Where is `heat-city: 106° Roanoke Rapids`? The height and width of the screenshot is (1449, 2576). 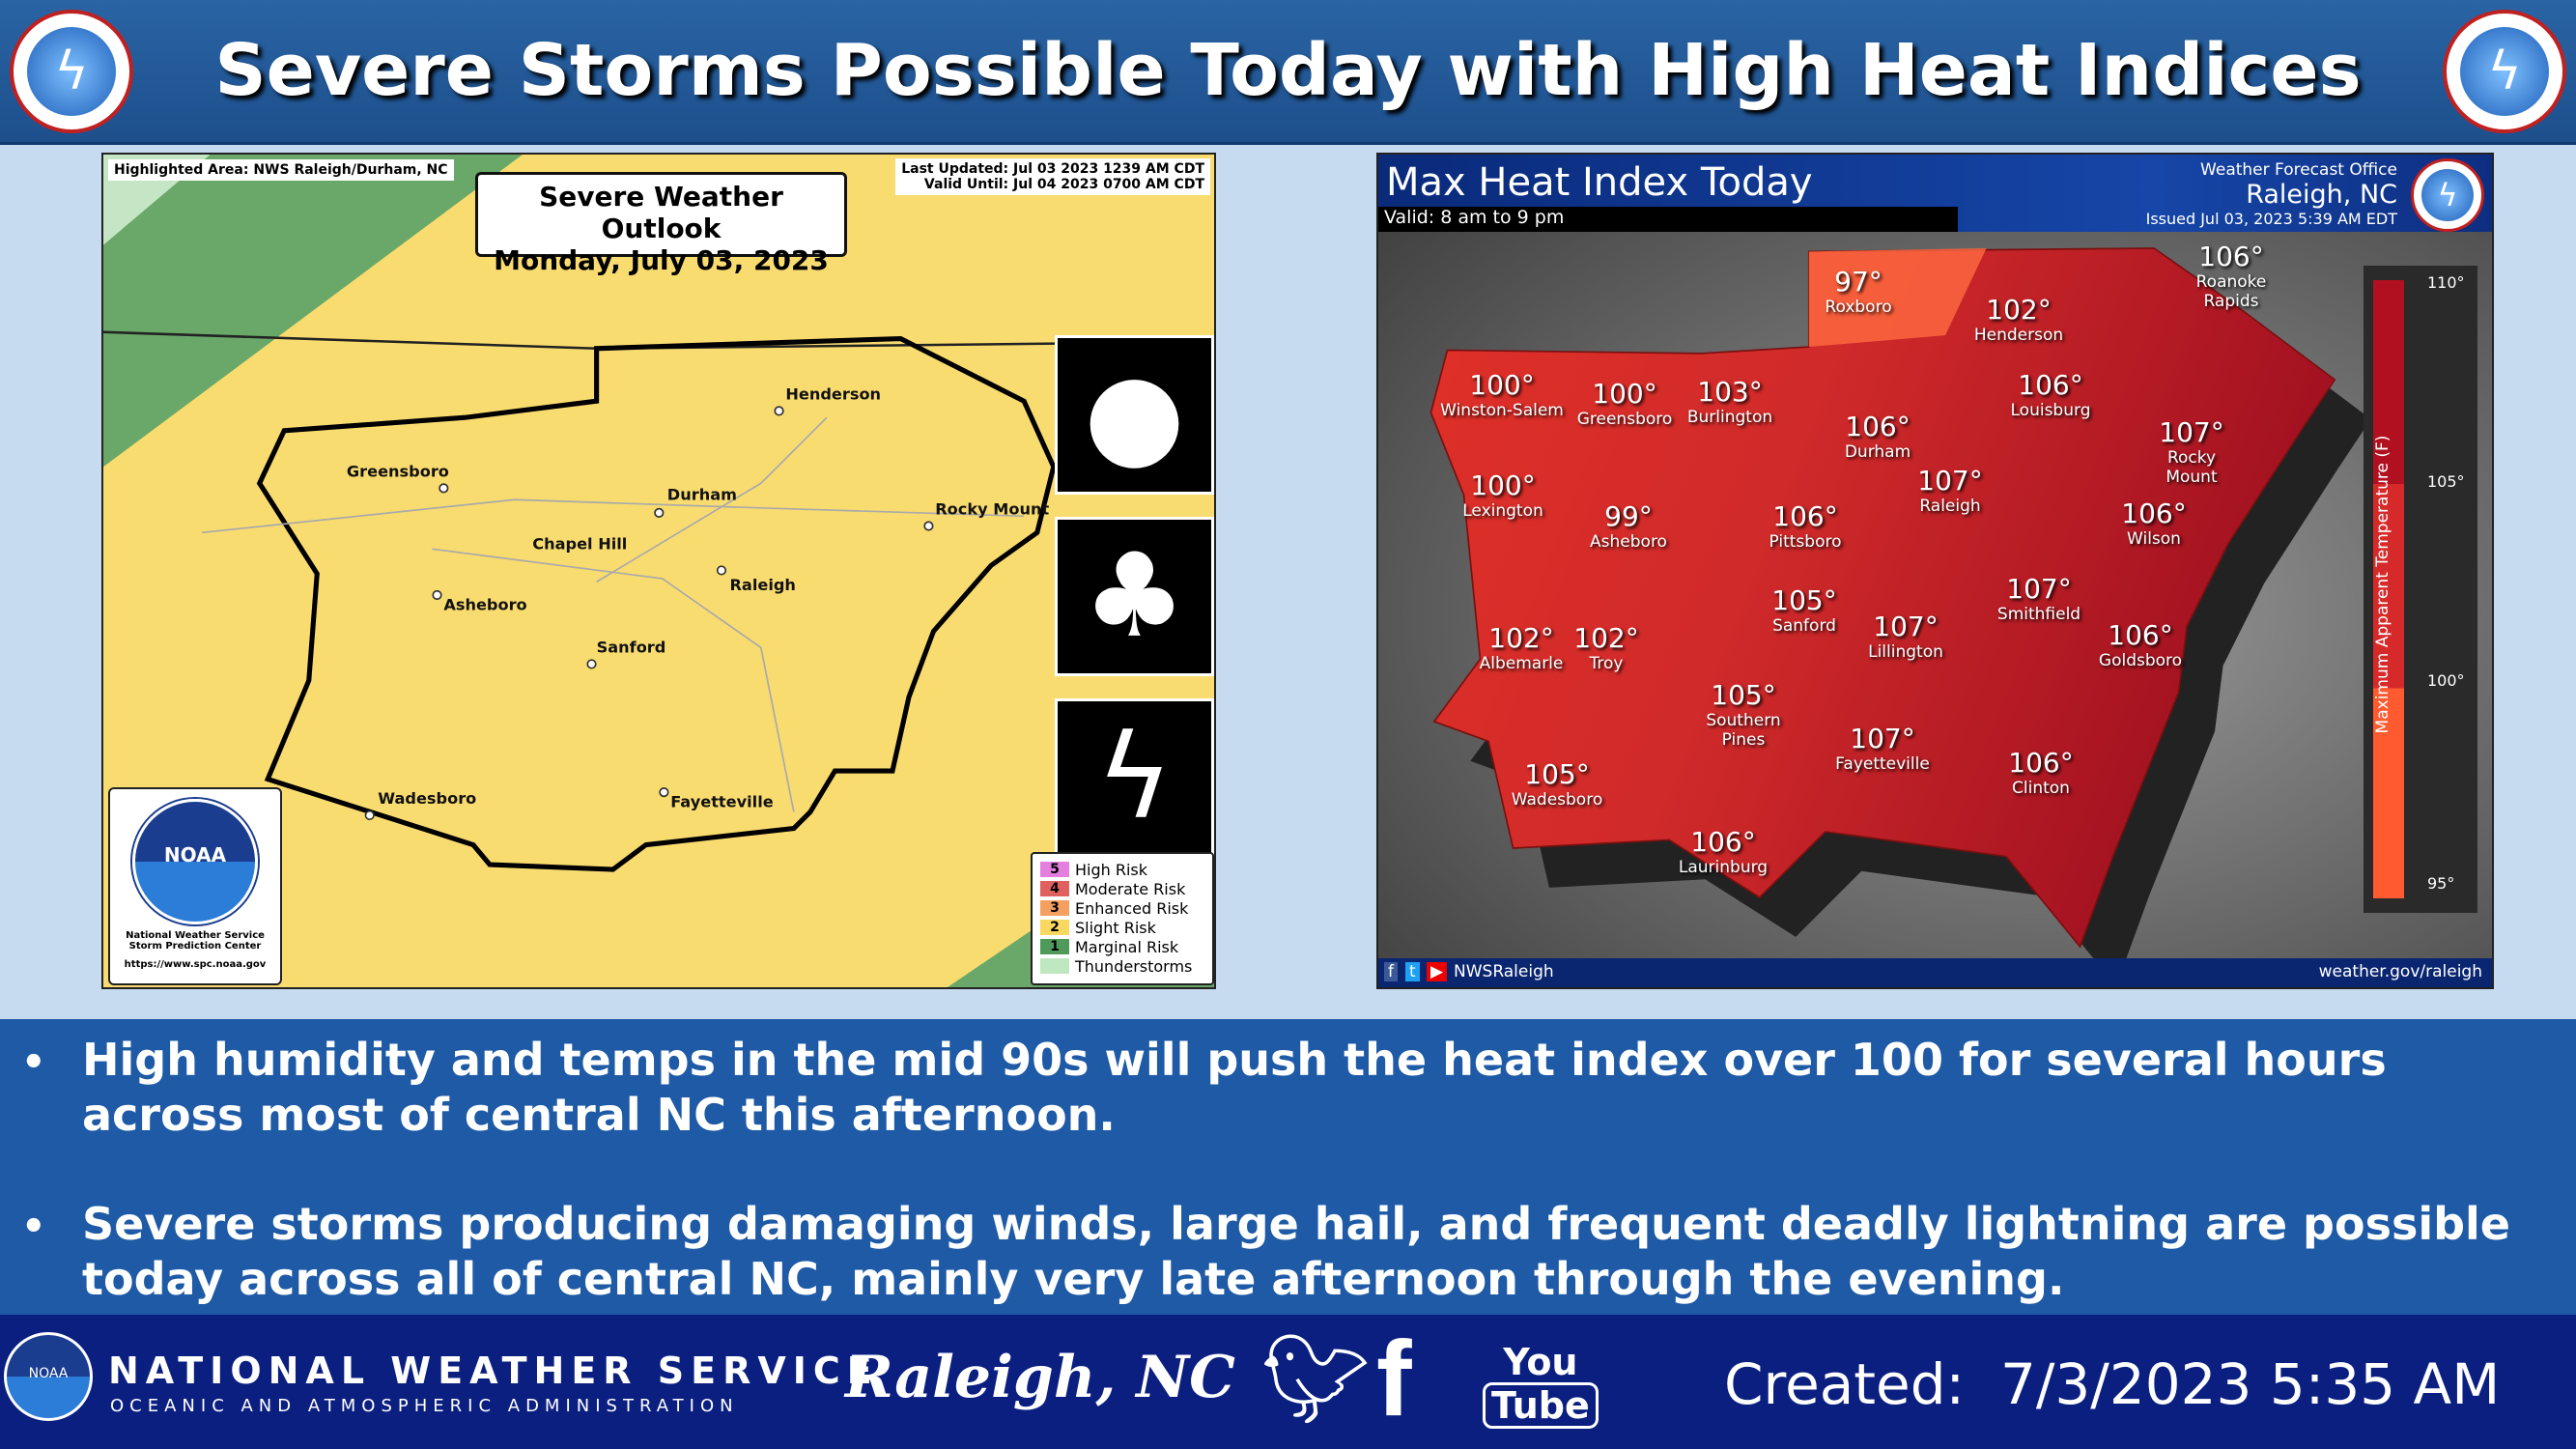 heat-city: 106° Roanoke Rapids is located at coordinates (2231, 276).